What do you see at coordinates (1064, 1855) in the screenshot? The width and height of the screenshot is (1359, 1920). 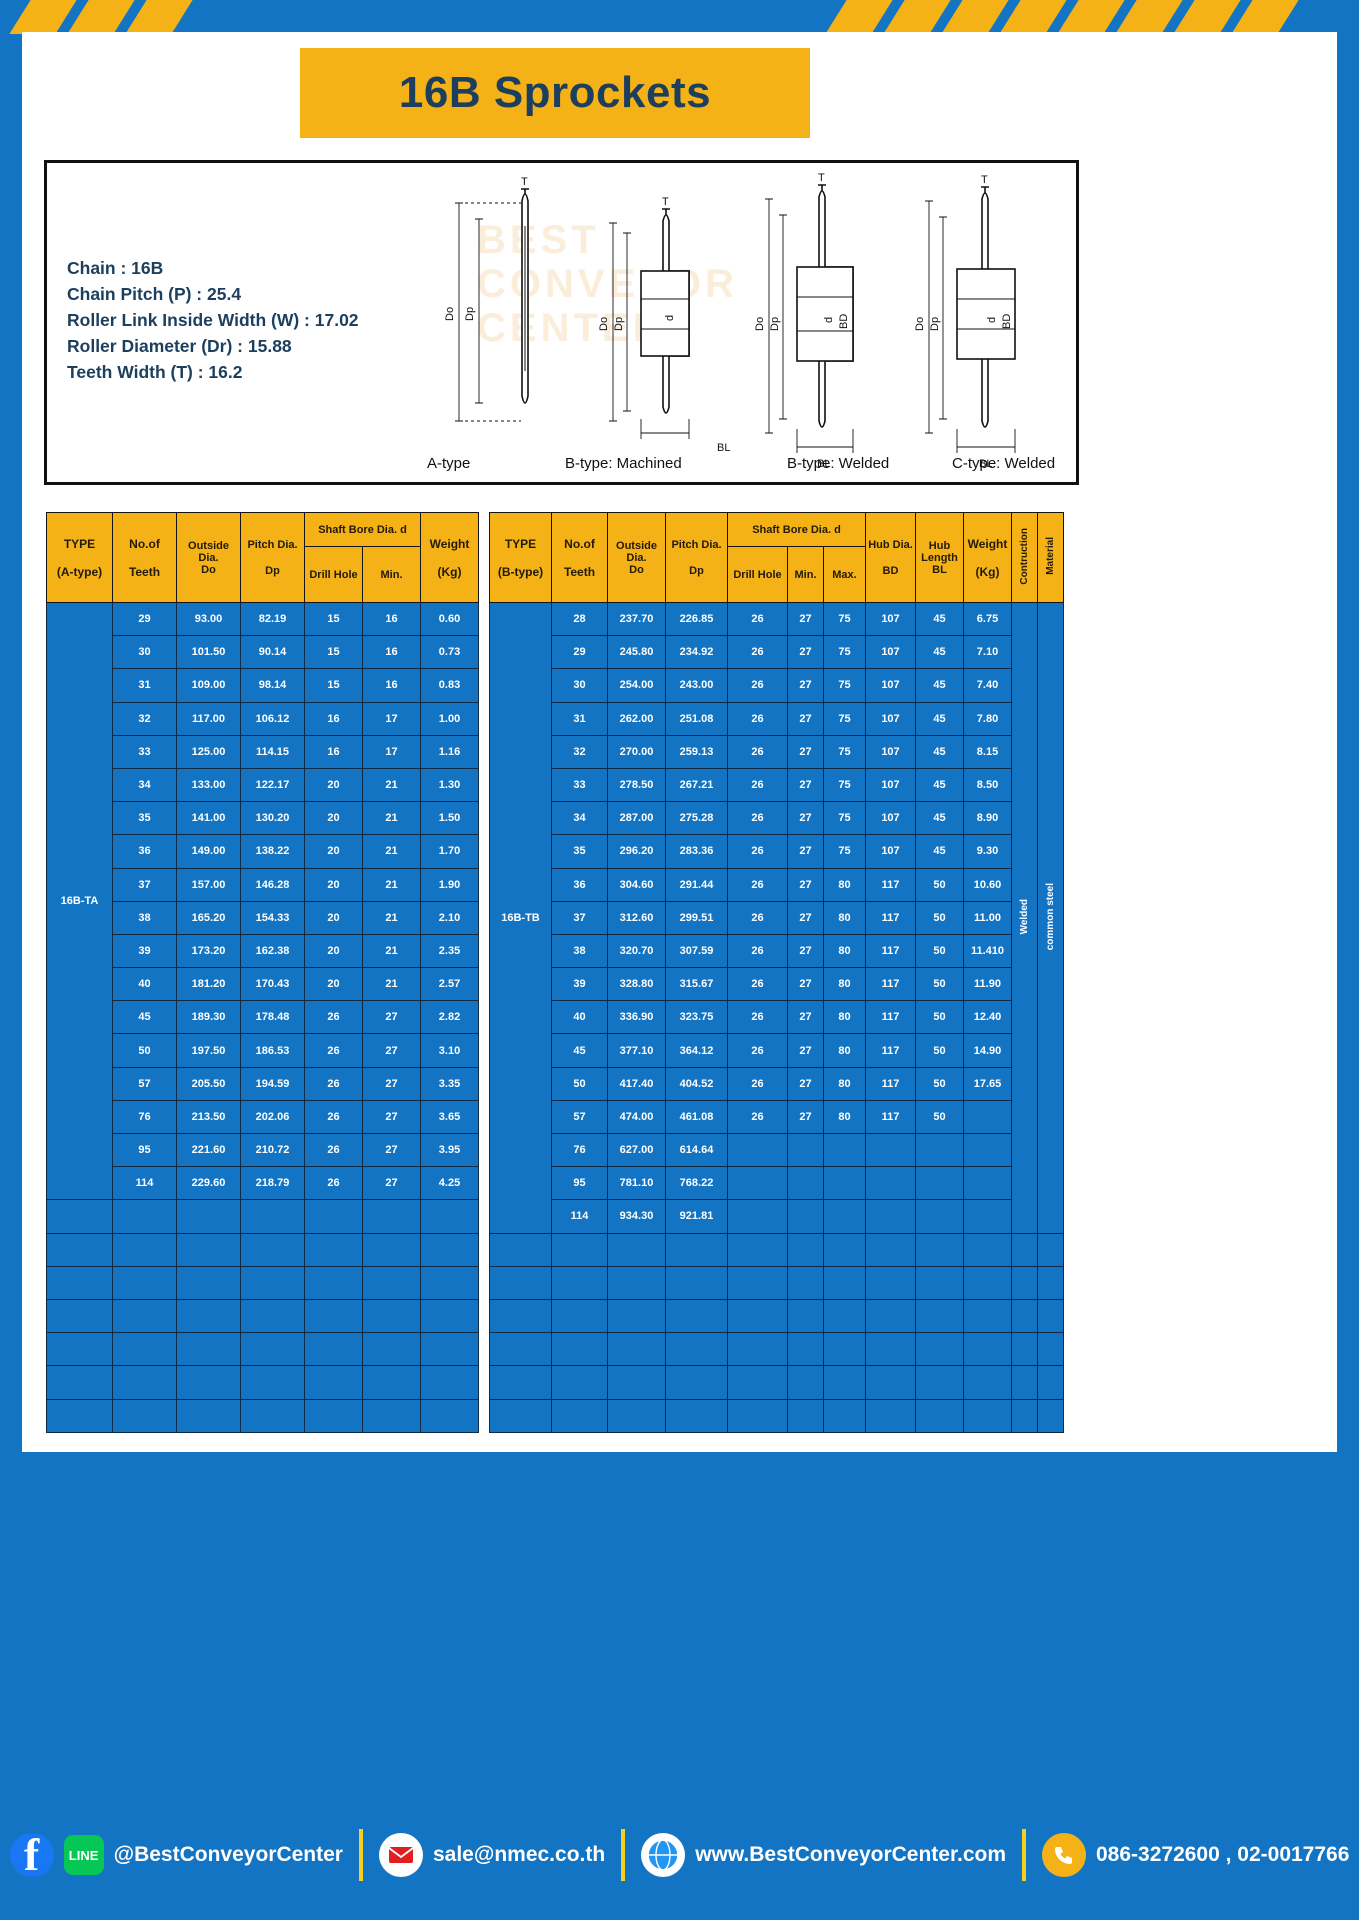 I see `phone-icon` at bounding box center [1064, 1855].